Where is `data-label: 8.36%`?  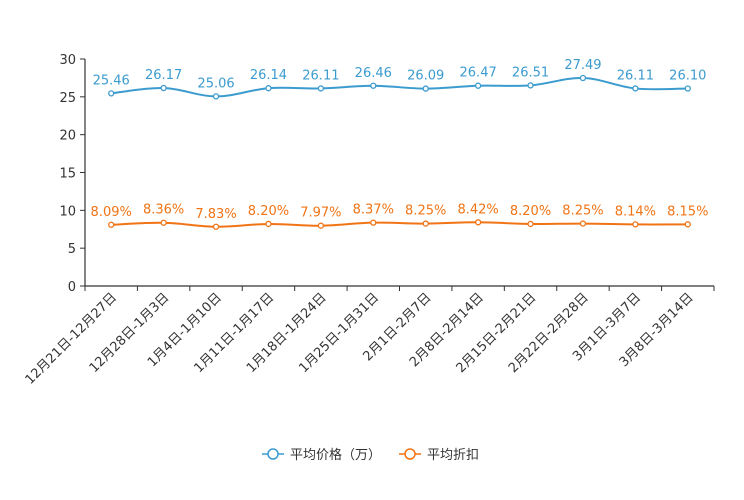 data-label: 8.36% is located at coordinates (163, 210).